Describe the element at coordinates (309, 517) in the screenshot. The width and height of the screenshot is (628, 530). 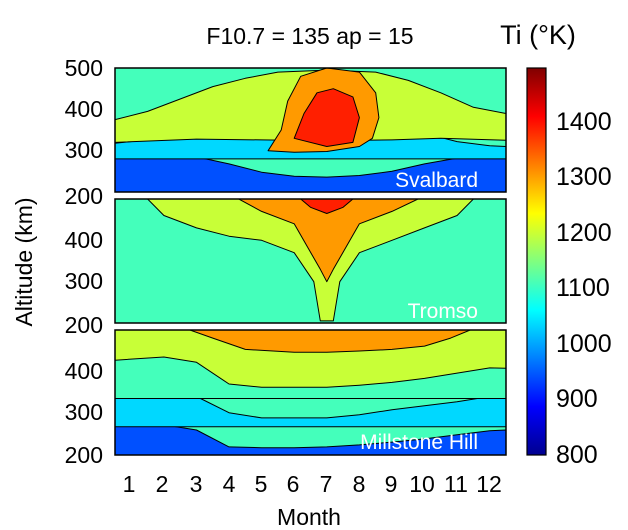
I see `x-axis-label: Month` at that location.